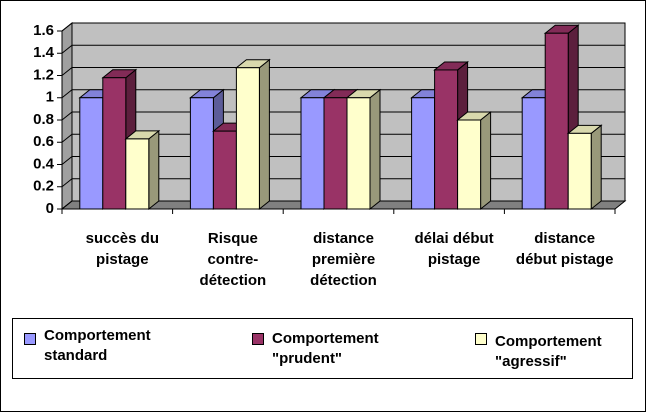 The image size is (646, 412). What do you see at coordinates (43, 30) in the screenshot?
I see `y-tick-label: 1.6` at bounding box center [43, 30].